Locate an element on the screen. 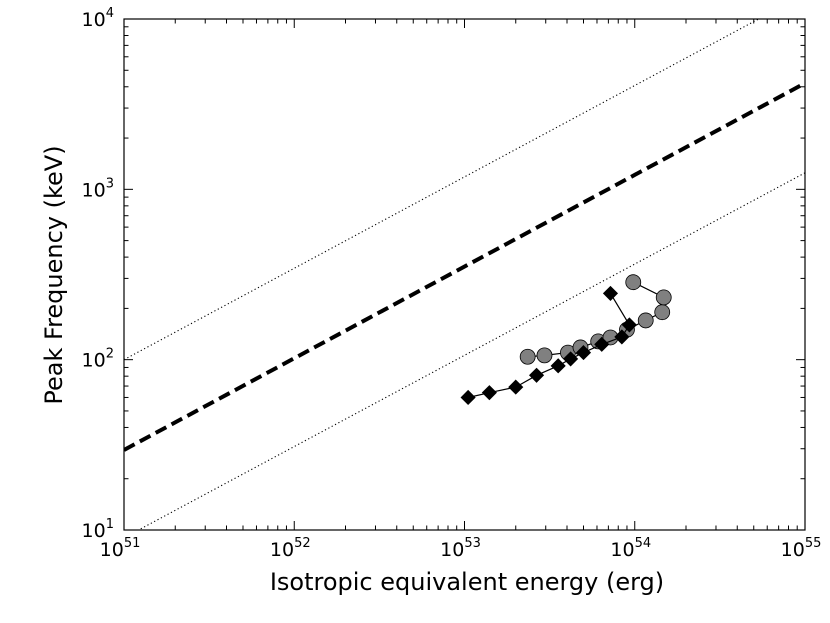  data-series is located at coordinates (566, 340).